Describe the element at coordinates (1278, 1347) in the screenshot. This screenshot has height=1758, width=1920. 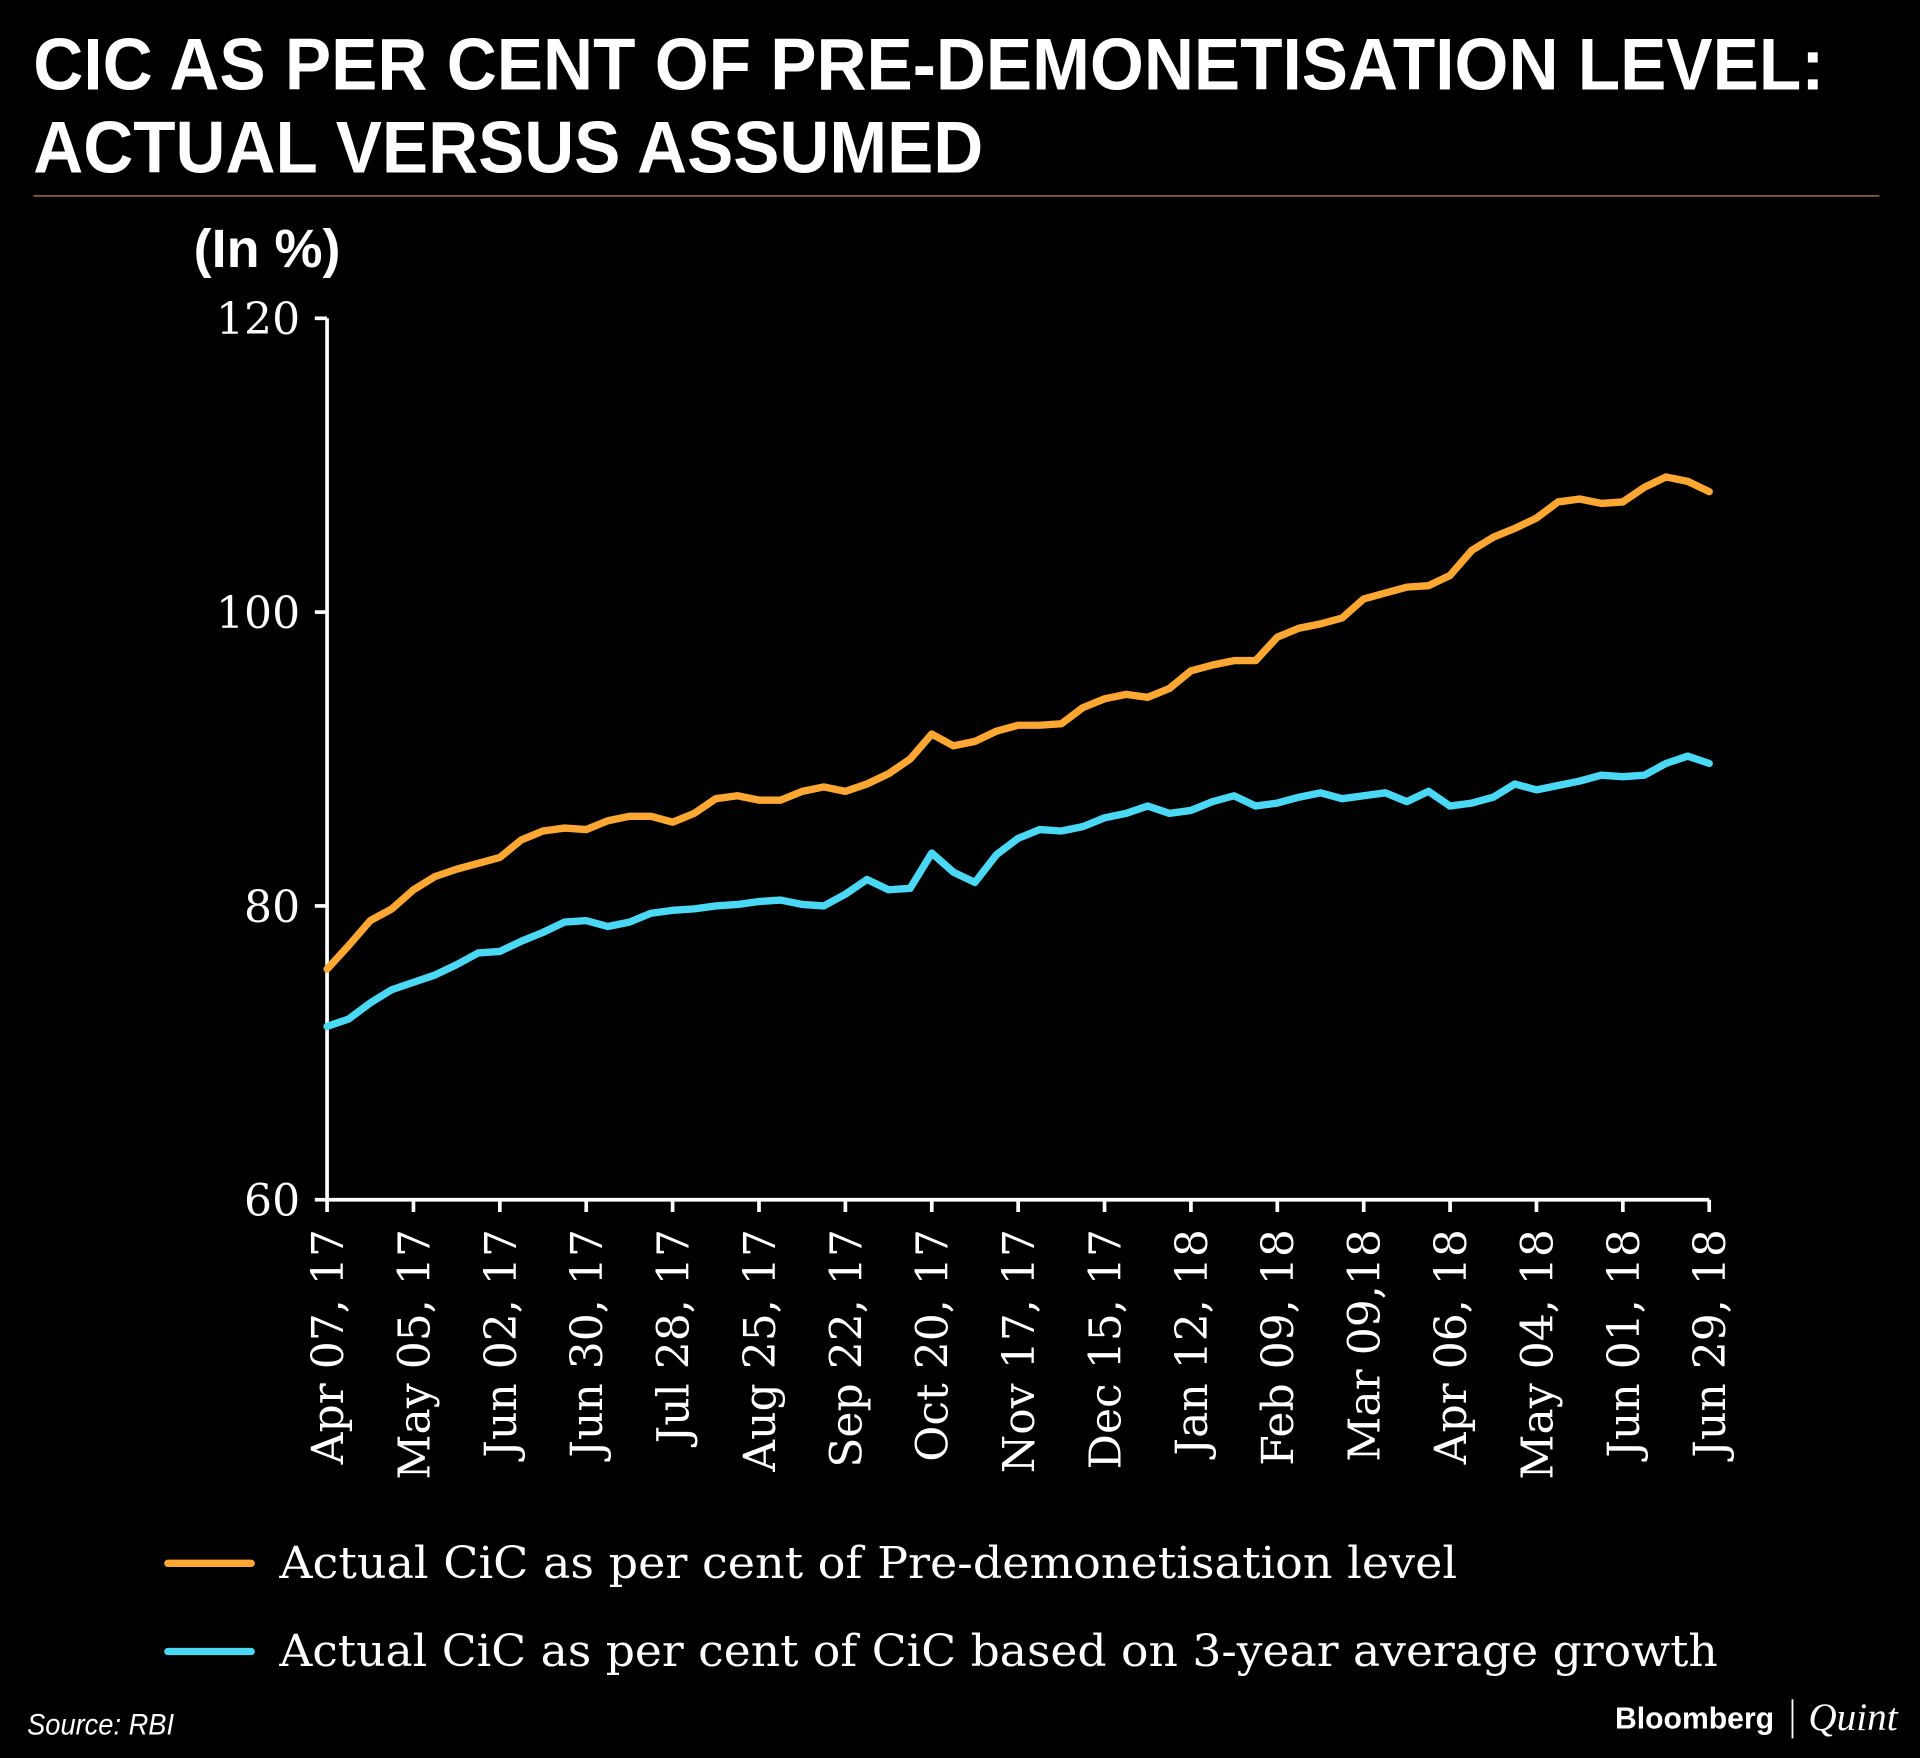
I see `x-tick-label: Feb 09, 18` at that location.